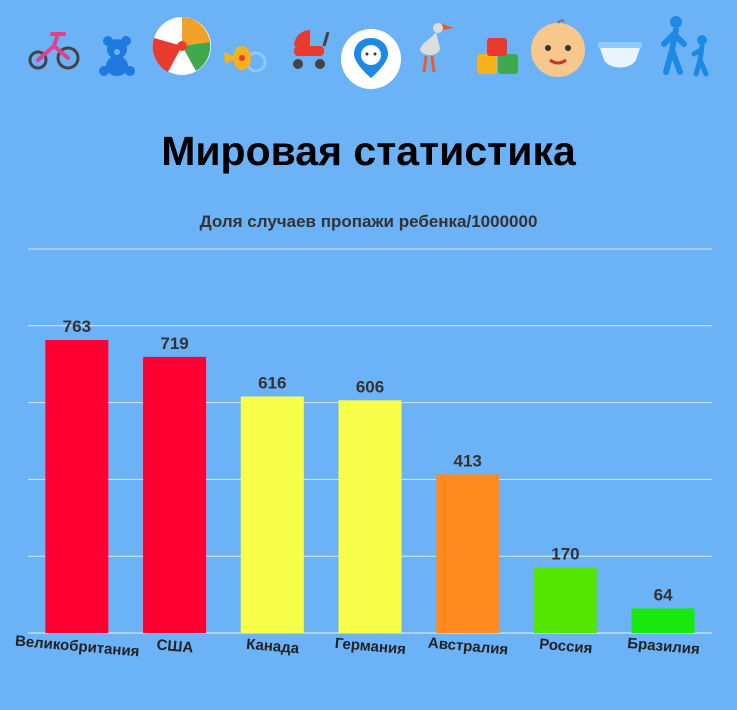 The width and height of the screenshot is (737, 710). Describe the element at coordinates (437, 48) in the screenshot. I see `stork-icon` at that location.